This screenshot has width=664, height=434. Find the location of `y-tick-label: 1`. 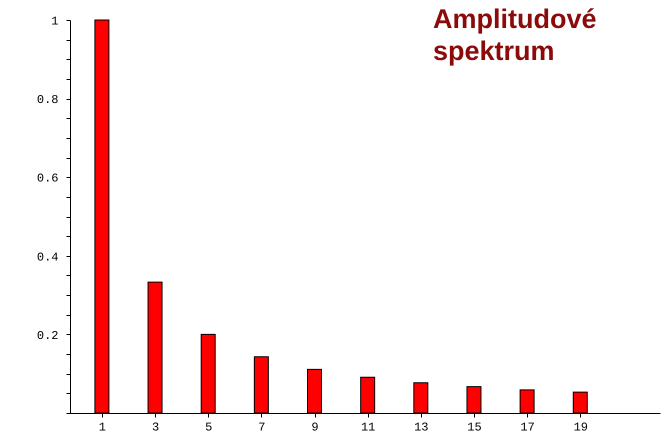

y-tick-label: 1 is located at coordinates (54, 21).